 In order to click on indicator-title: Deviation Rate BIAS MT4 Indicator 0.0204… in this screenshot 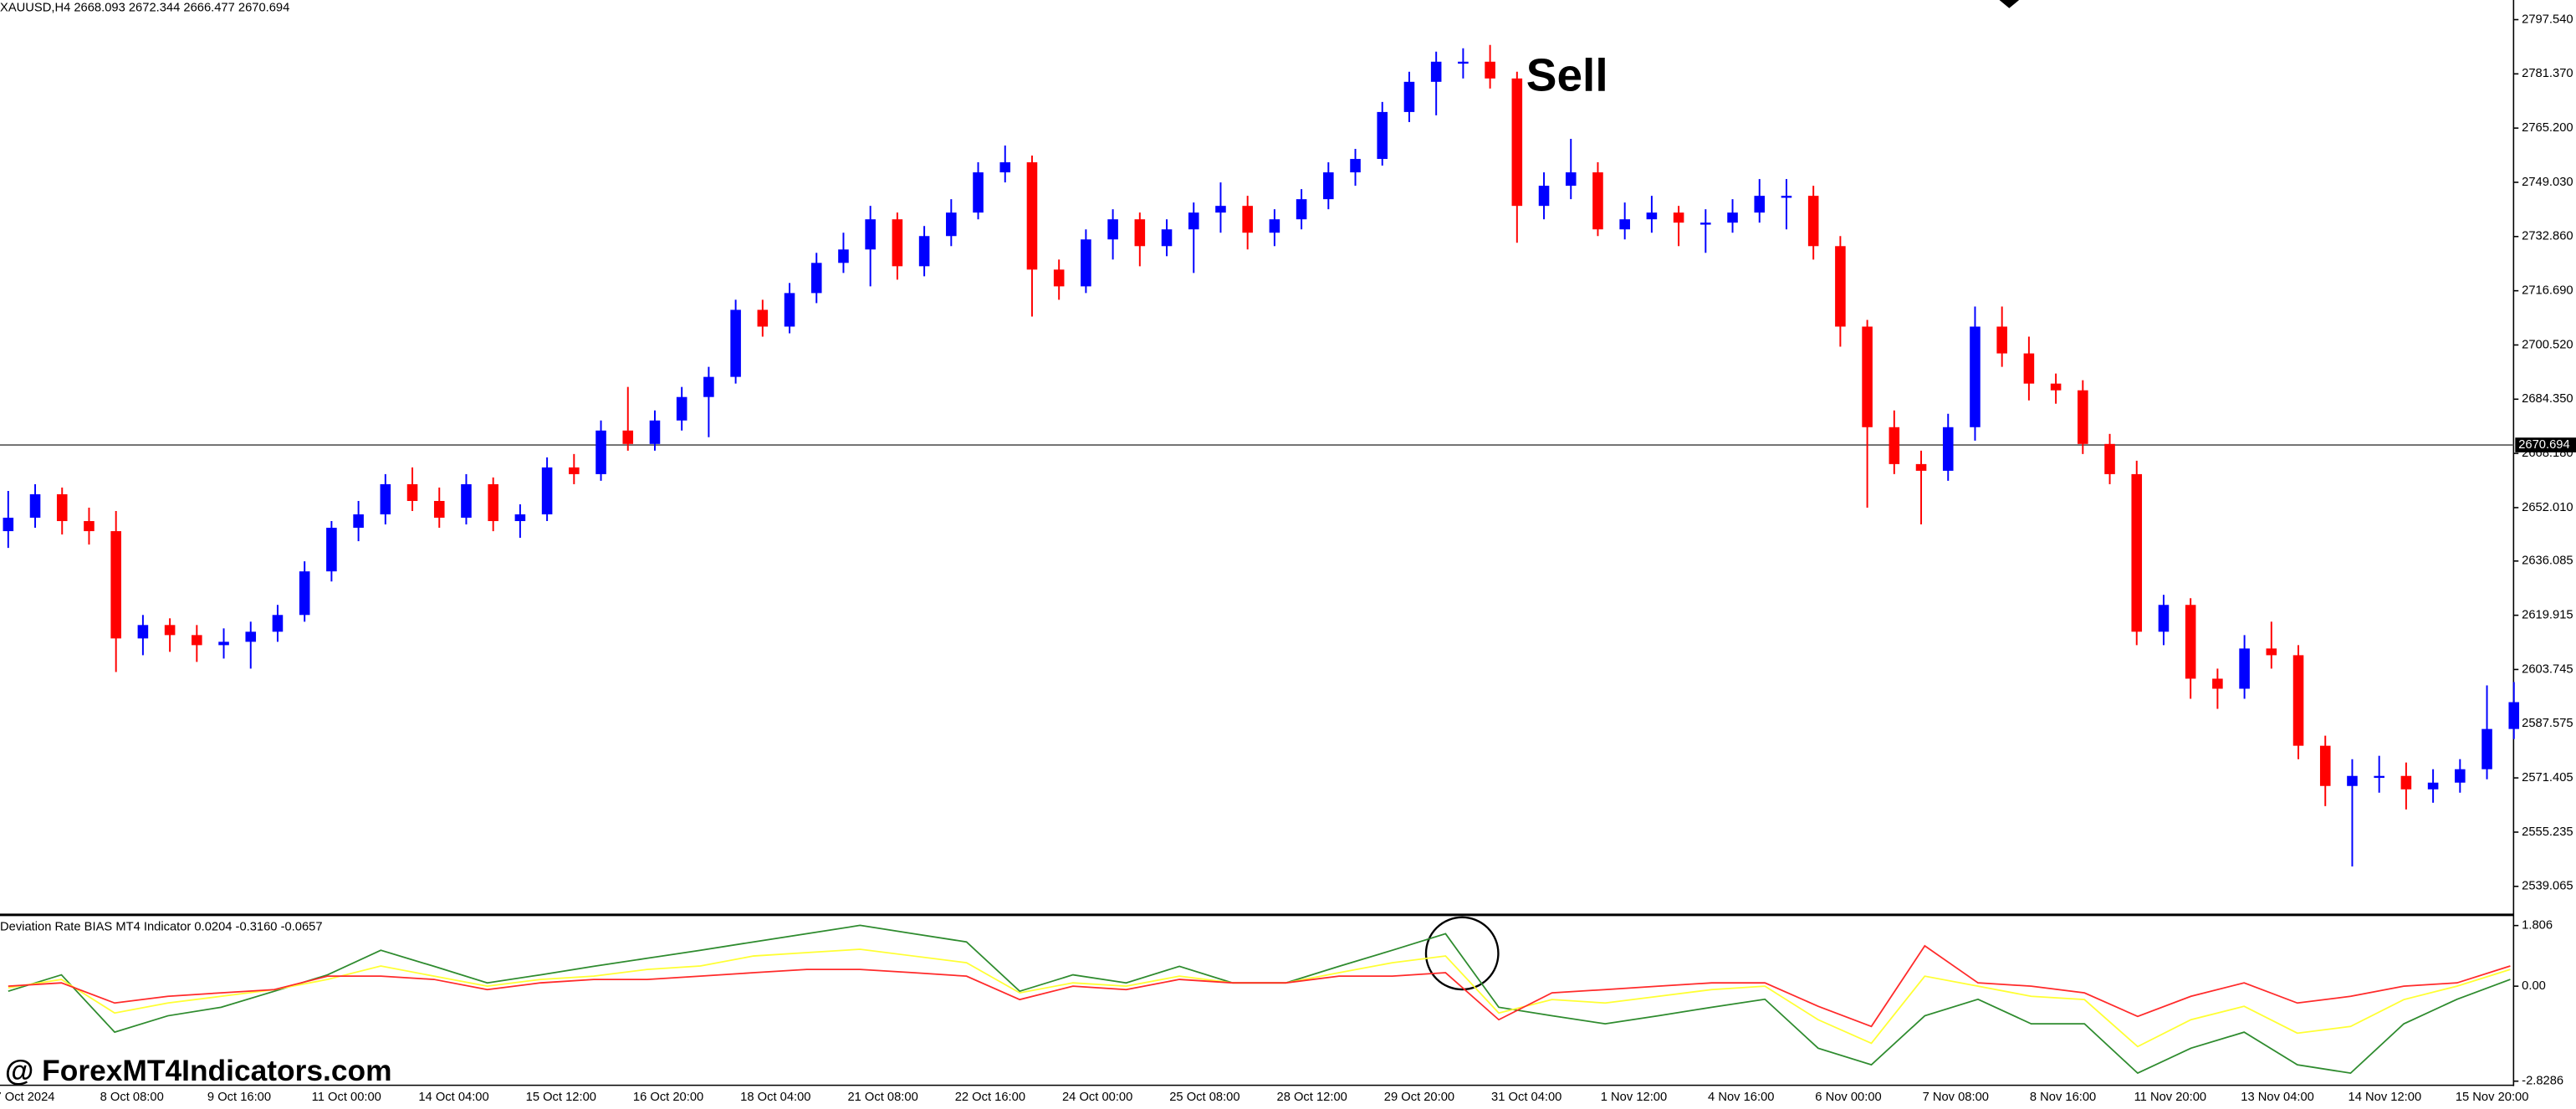, I will do `click(161, 927)`.